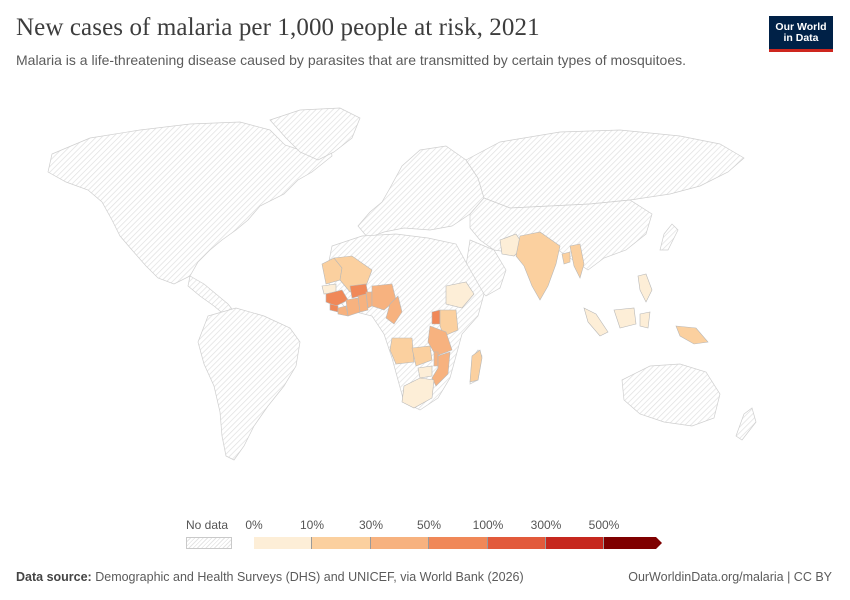  I want to click on legend-no-data-swatch, so click(209, 543).